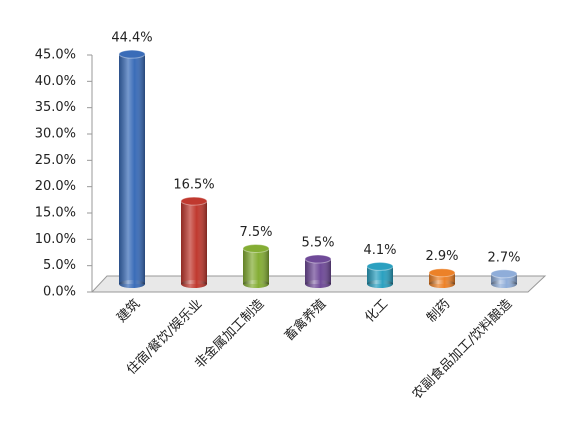 The width and height of the screenshot is (578, 446). I want to click on value-label: 5.5%, so click(317, 243).